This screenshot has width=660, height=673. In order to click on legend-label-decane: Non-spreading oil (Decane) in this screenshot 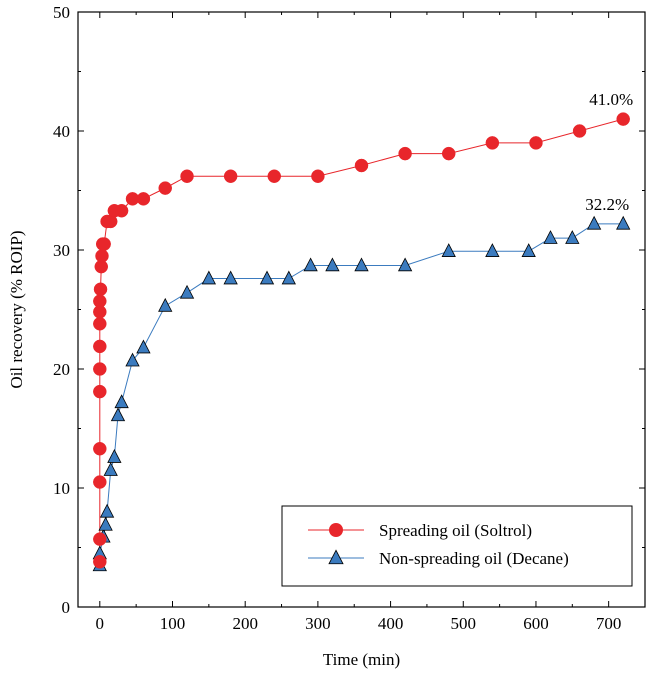, I will do `click(474, 558)`.